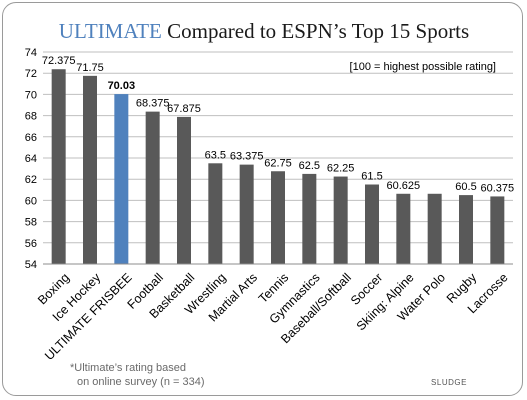  I want to click on bar-ice-hockey, so click(90, 169).